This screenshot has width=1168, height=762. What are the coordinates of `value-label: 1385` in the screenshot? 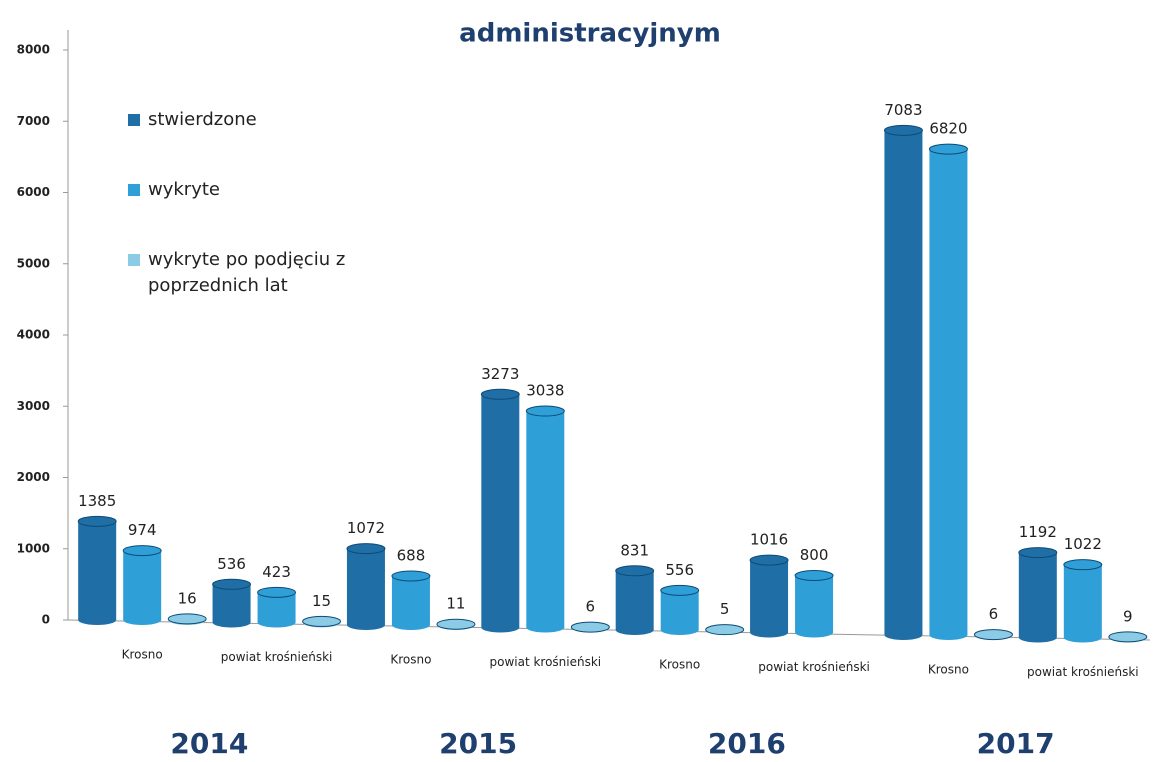 It's located at (97, 501).